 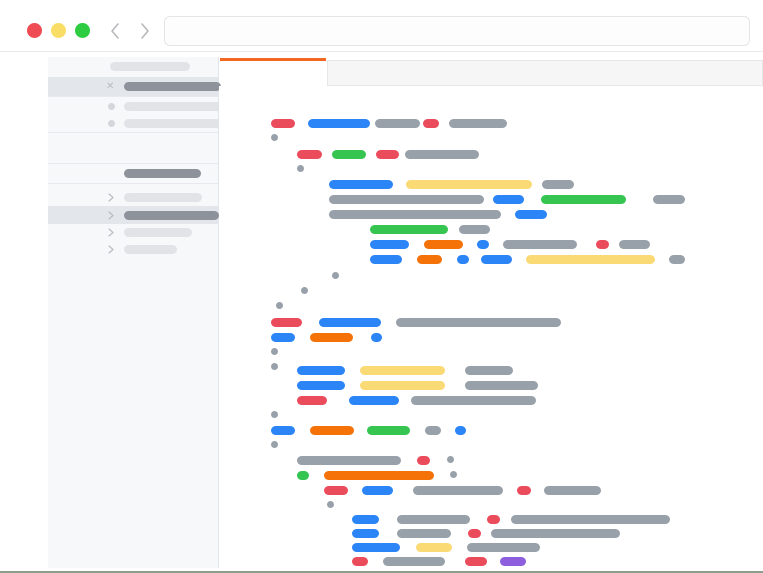 I want to click on close-window-button, so click(x=34, y=30).